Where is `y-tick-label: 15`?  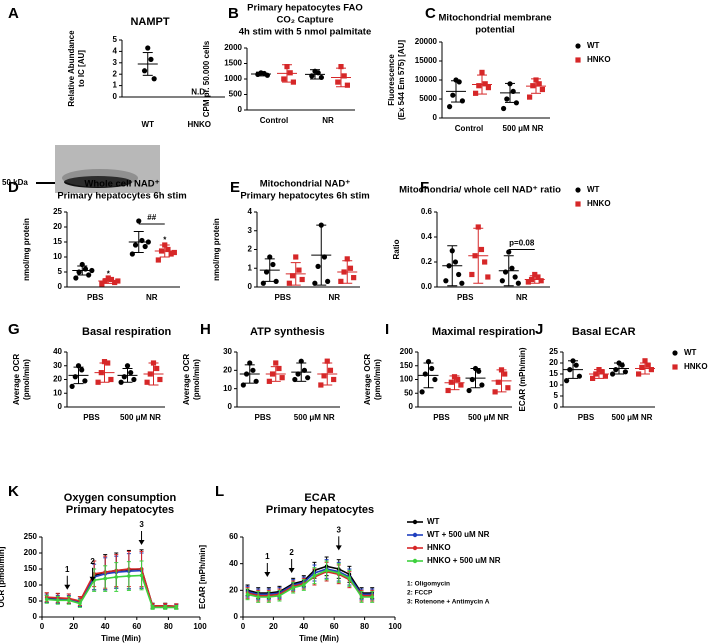
y-tick-label: 15 is located at coordinates (553, 373).